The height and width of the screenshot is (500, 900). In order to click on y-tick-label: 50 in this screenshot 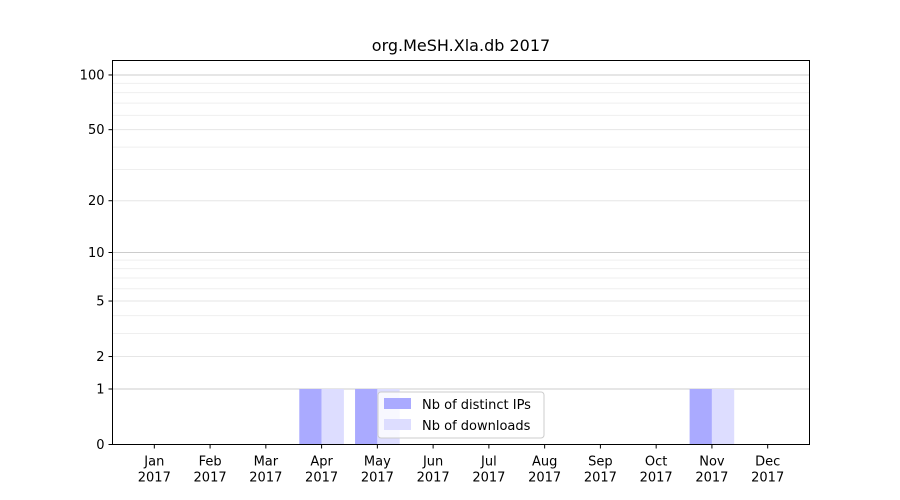, I will do `click(96, 130)`.